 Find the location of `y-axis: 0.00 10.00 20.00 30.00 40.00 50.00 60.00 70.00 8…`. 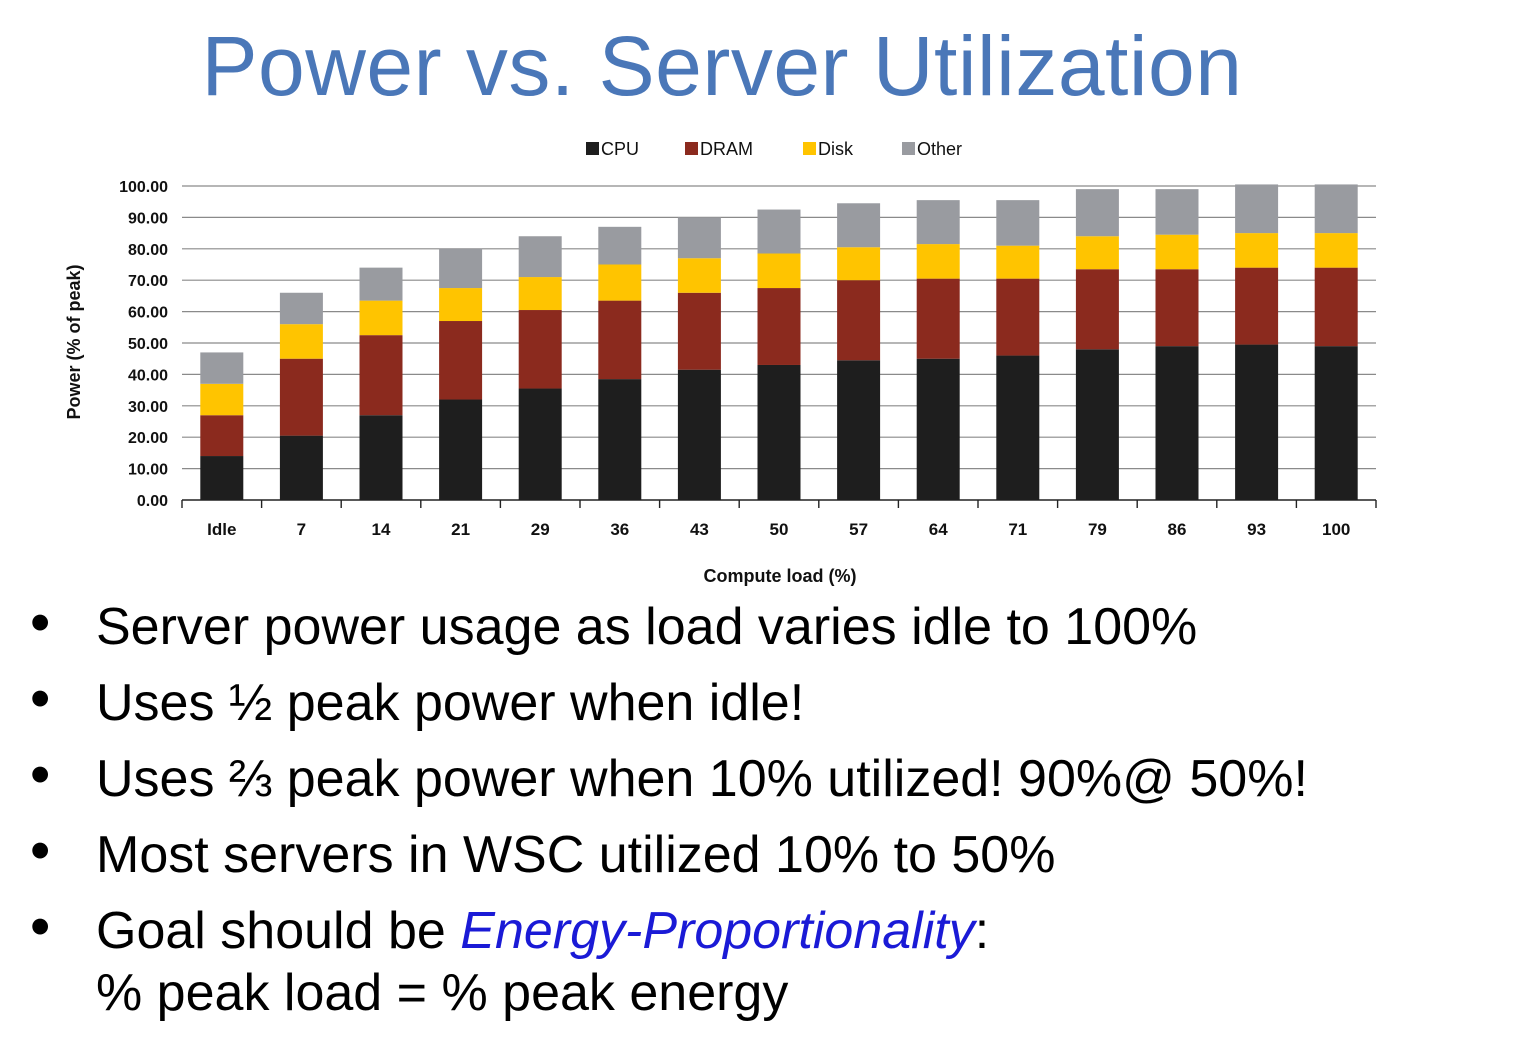

y-axis: 0.00 10.00 20.00 30.00 40.00 50.00 60.00 70.00 8… is located at coordinates (143, 344).